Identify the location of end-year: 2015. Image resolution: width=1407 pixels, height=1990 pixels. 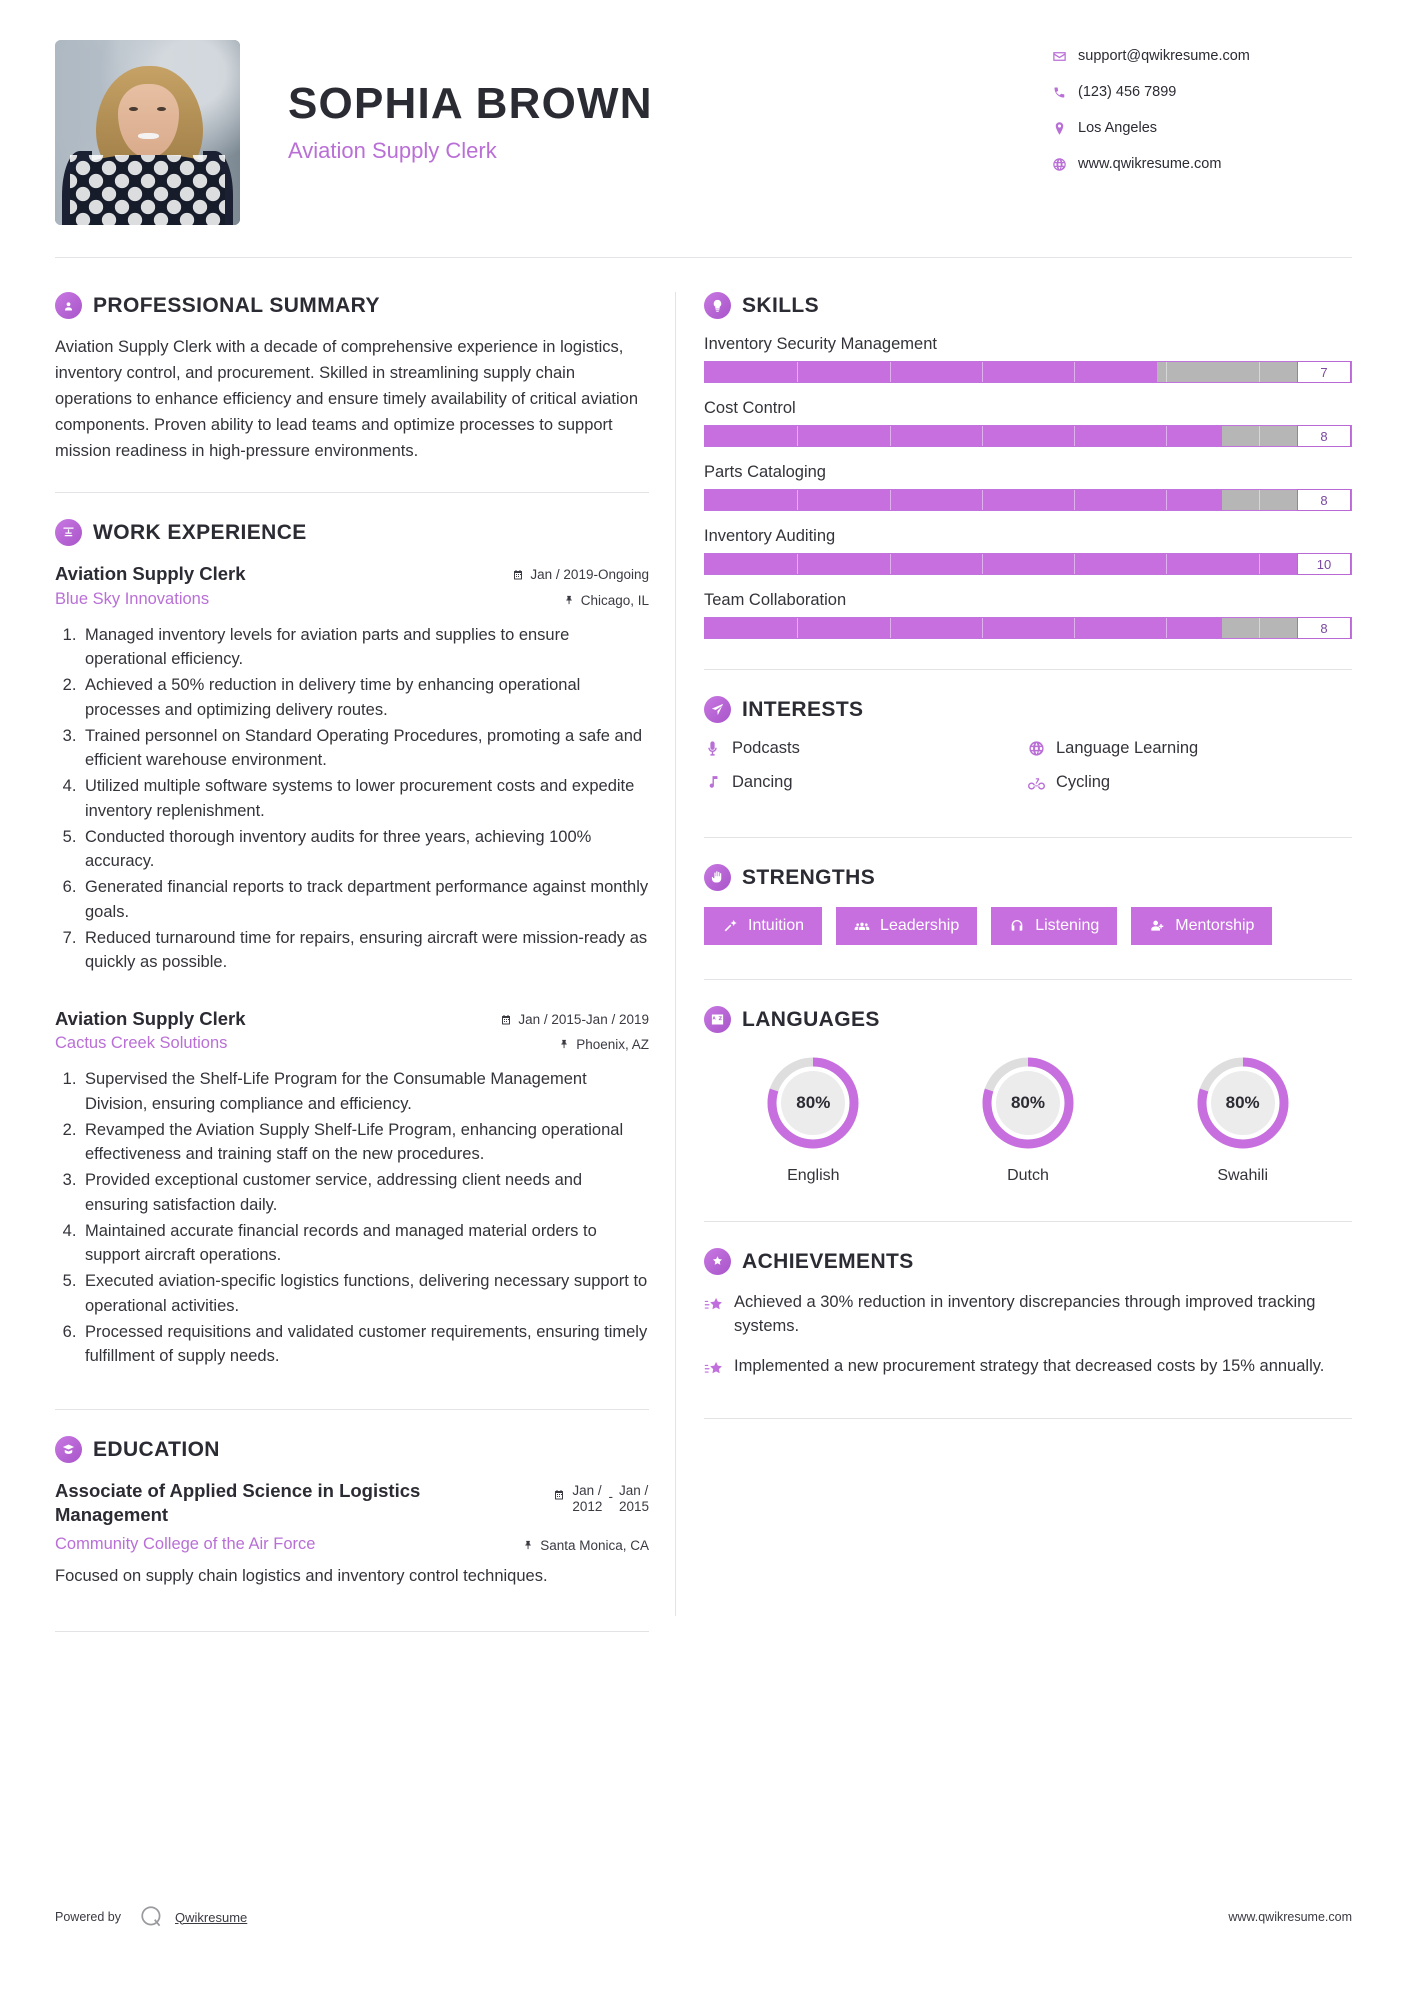
(633, 1507).